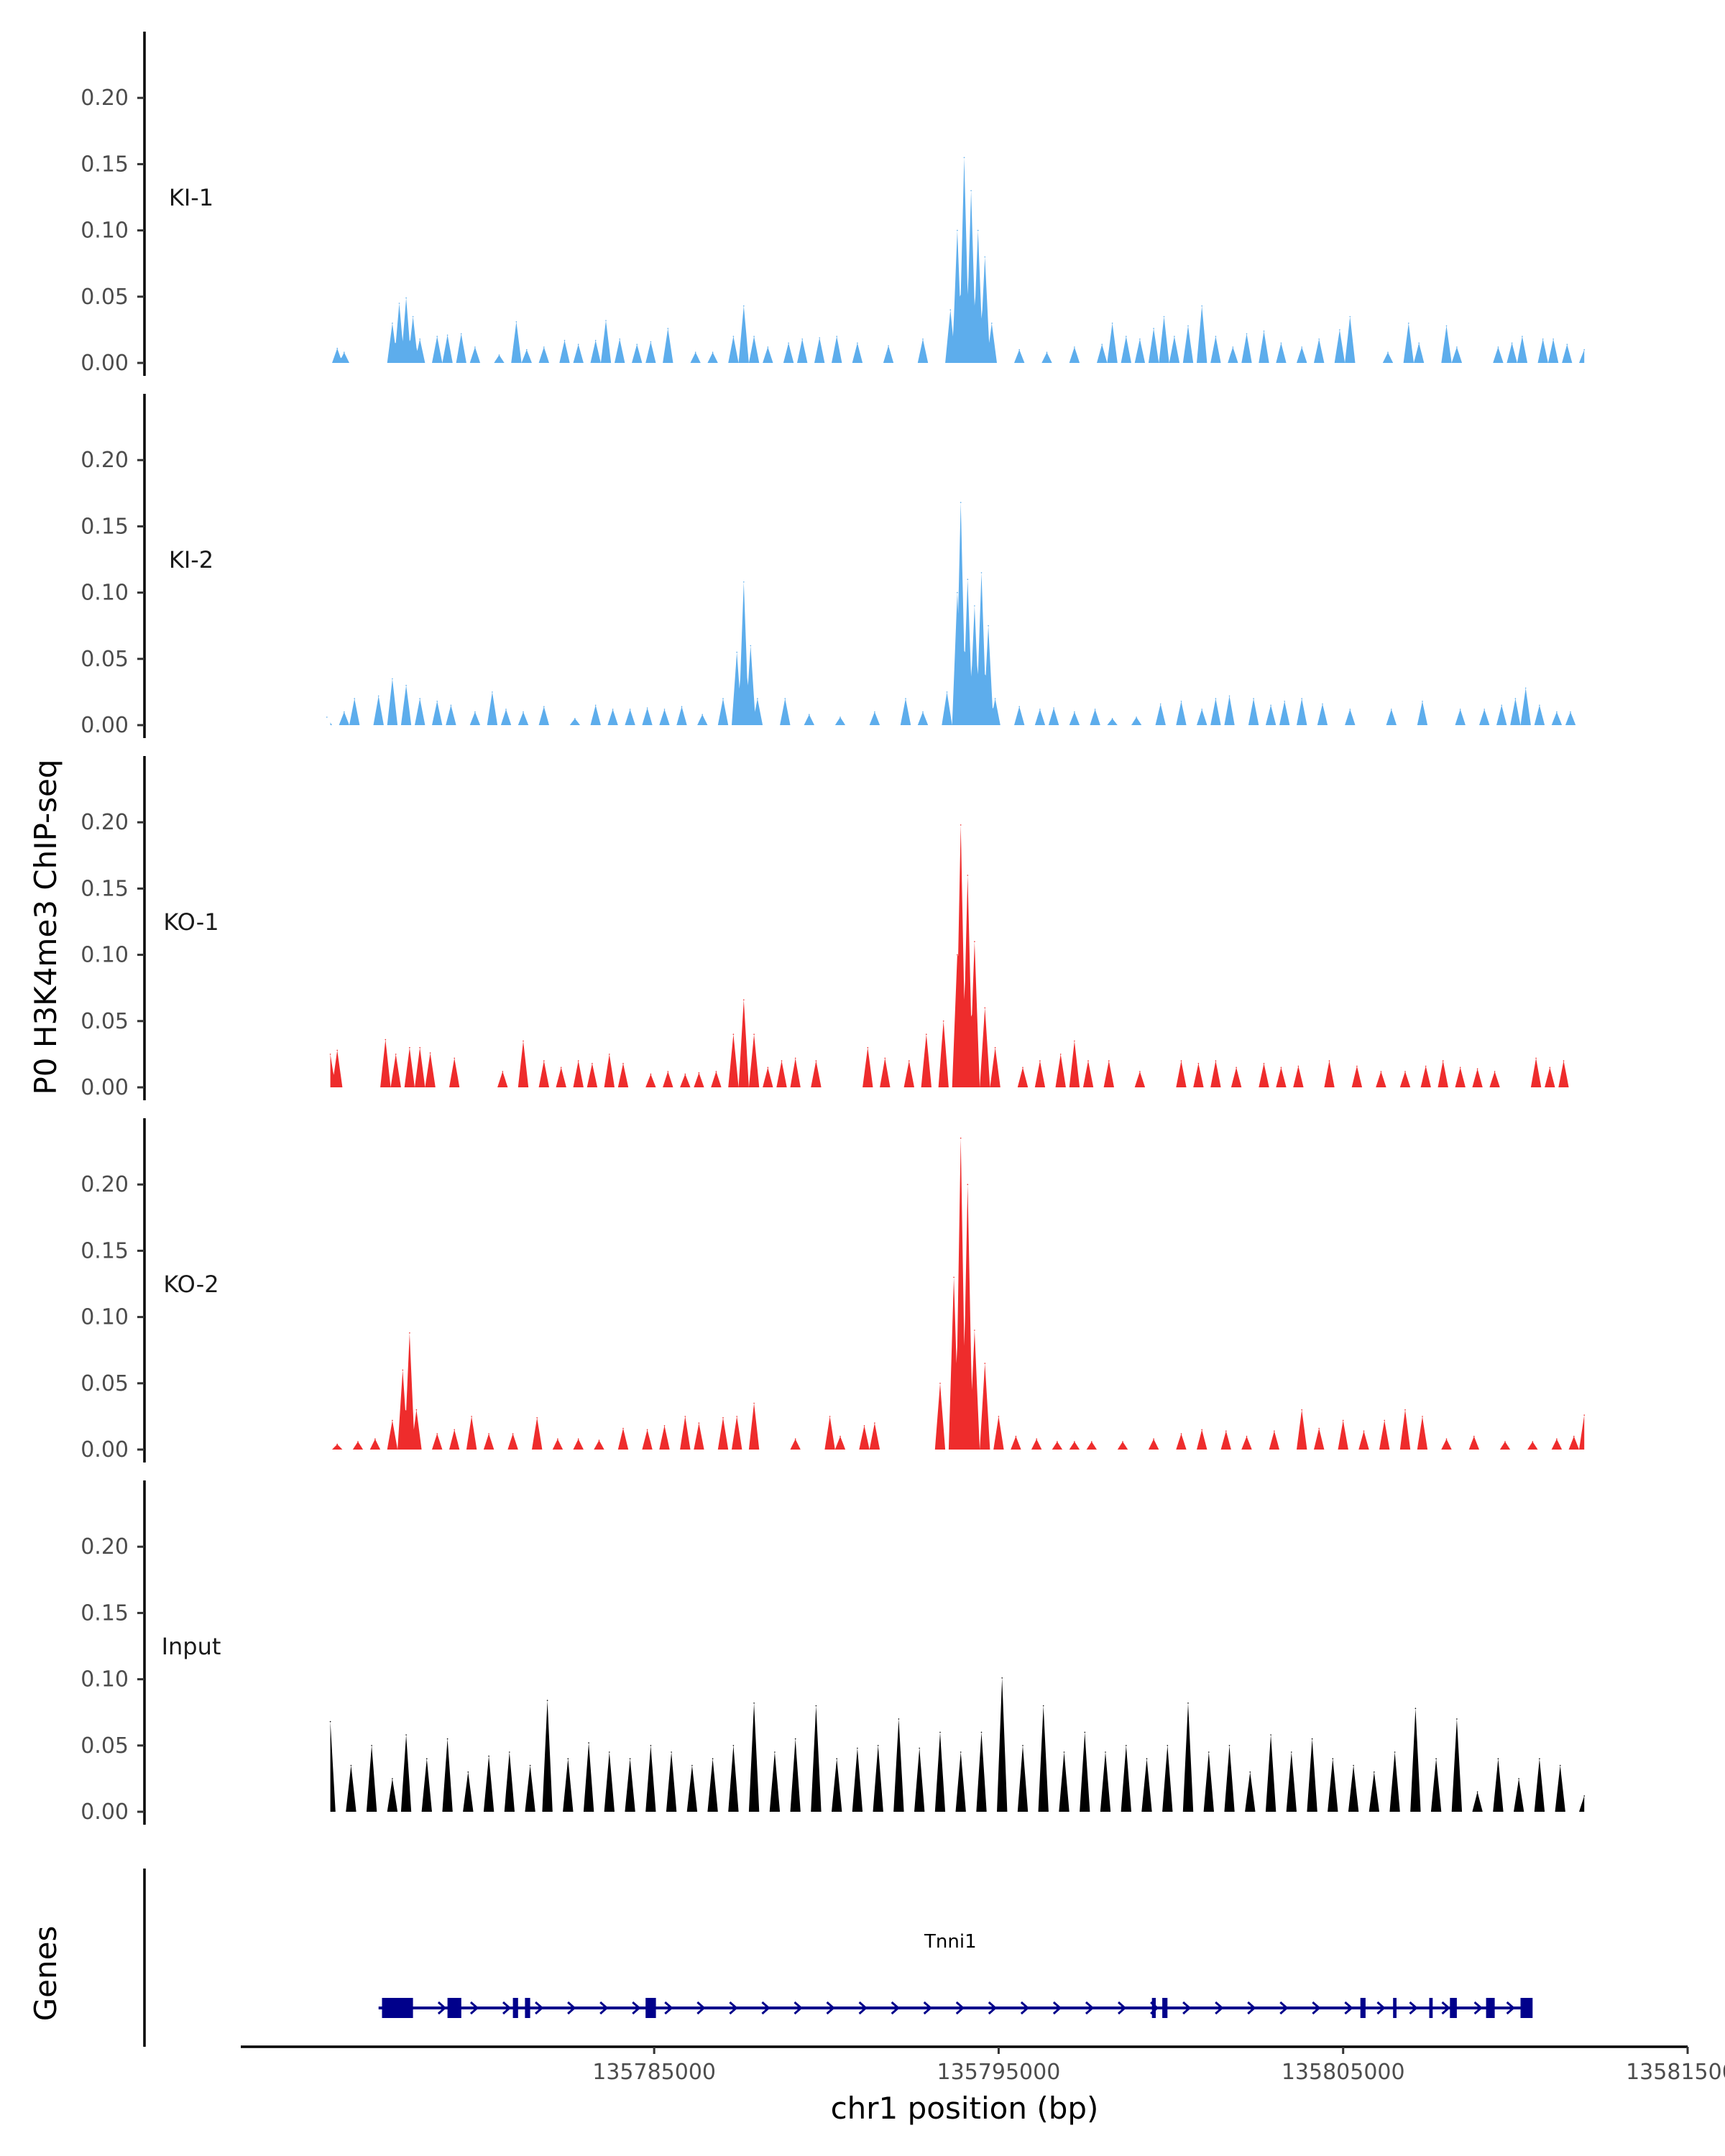  What do you see at coordinates (1675, 2072) in the screenshot?
I see `x-tick-label: 135815000` at bounding box center [1675, 2072].